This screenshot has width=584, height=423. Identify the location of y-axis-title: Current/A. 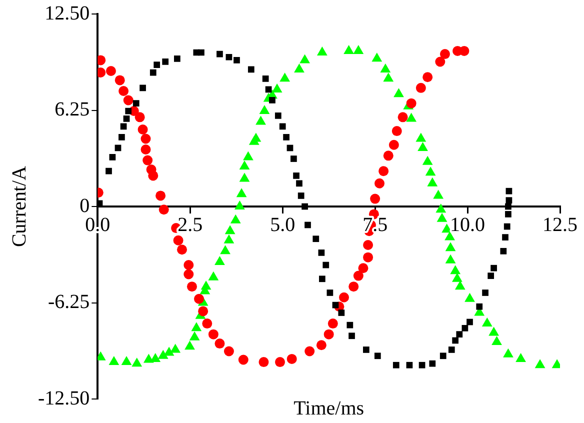
(19, 206).